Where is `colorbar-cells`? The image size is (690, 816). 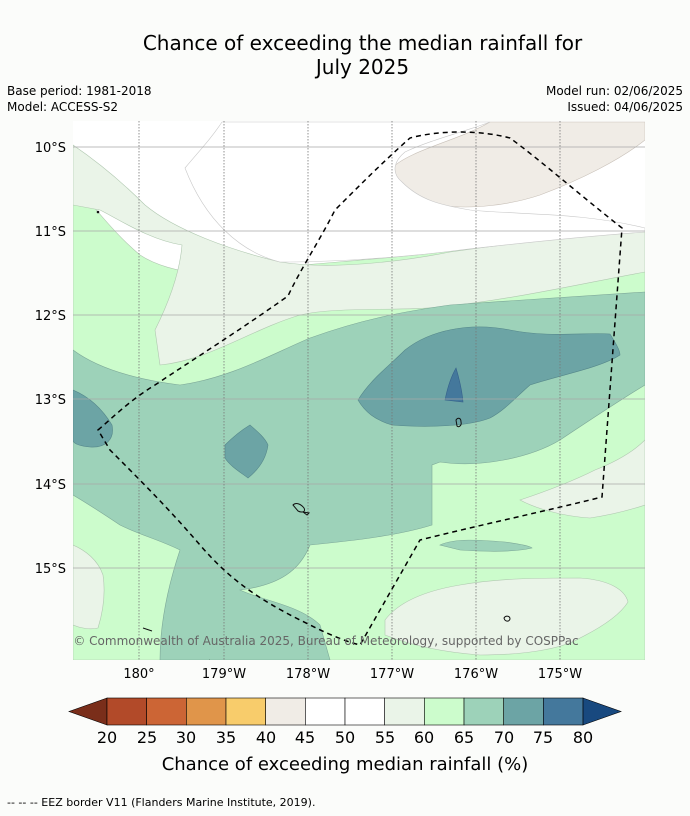 colorbar-cells is located at coordinates (345, 711).